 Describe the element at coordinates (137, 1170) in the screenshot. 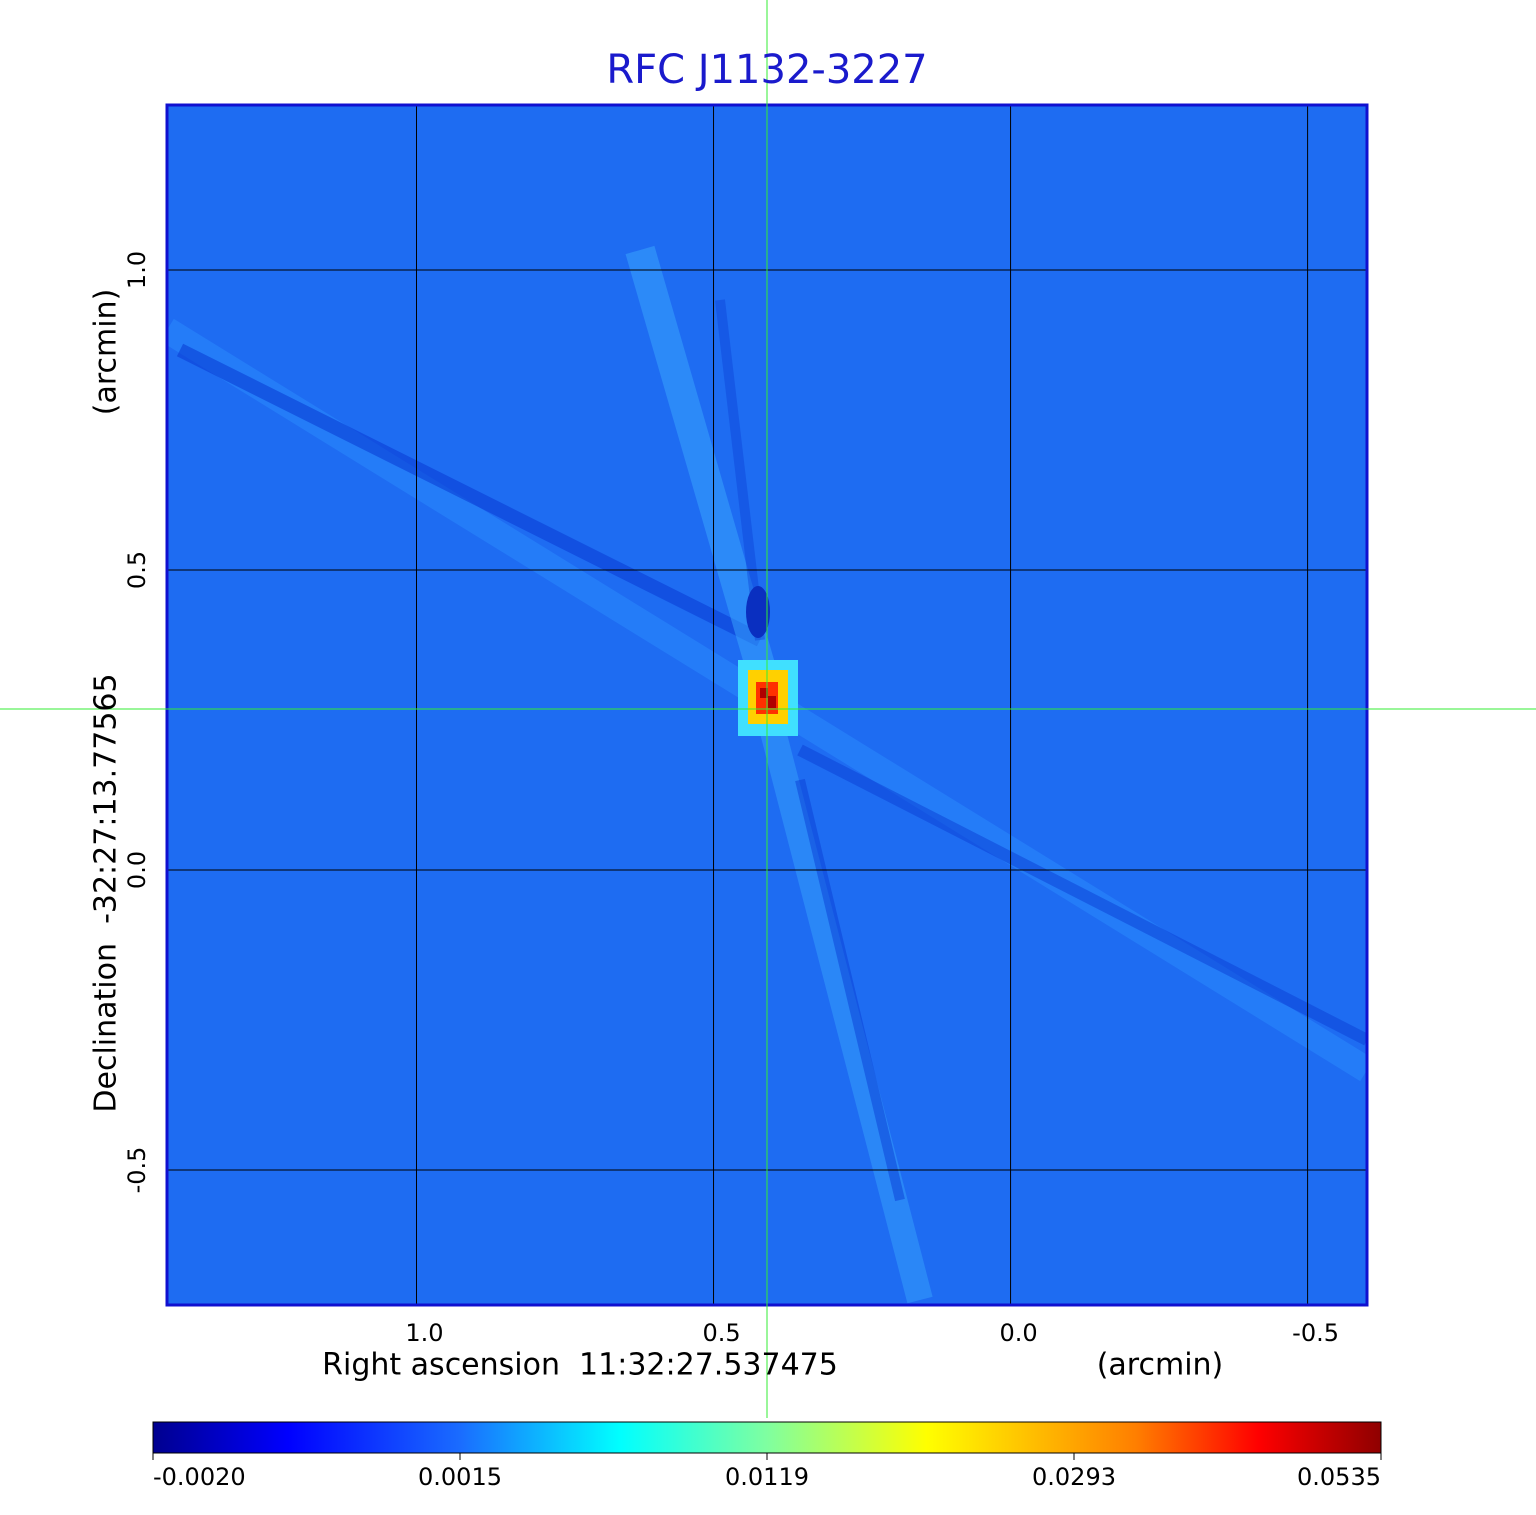

I see `y-tick-label: -0.5` at that location.